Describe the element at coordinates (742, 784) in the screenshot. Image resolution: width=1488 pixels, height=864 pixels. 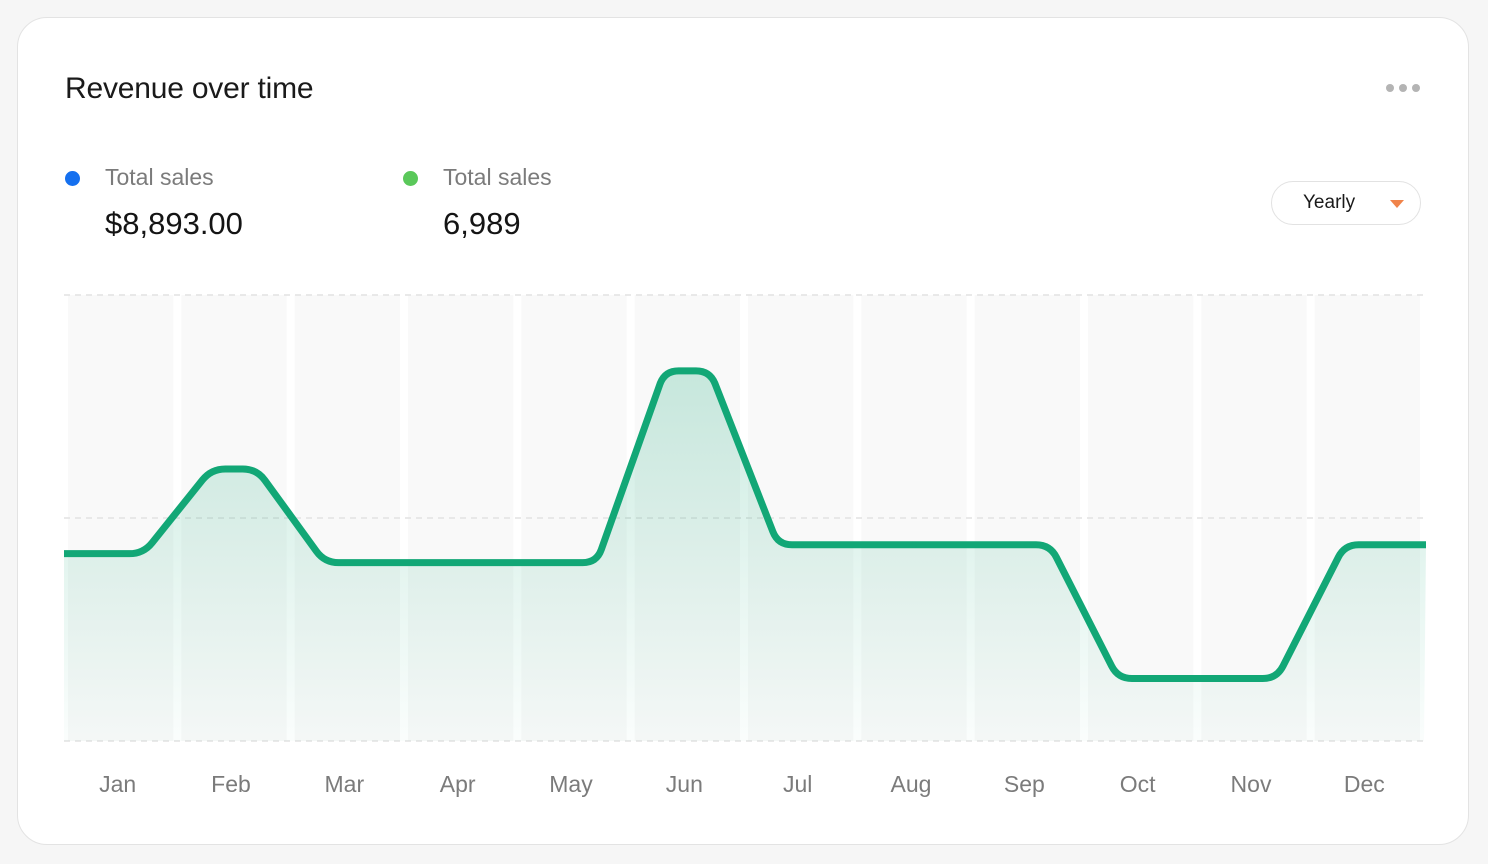
I see `x-axis-ticks: Jan Feb Mar Apr May Jun Jul Aug Sep Oct Nov Dec` at that location.